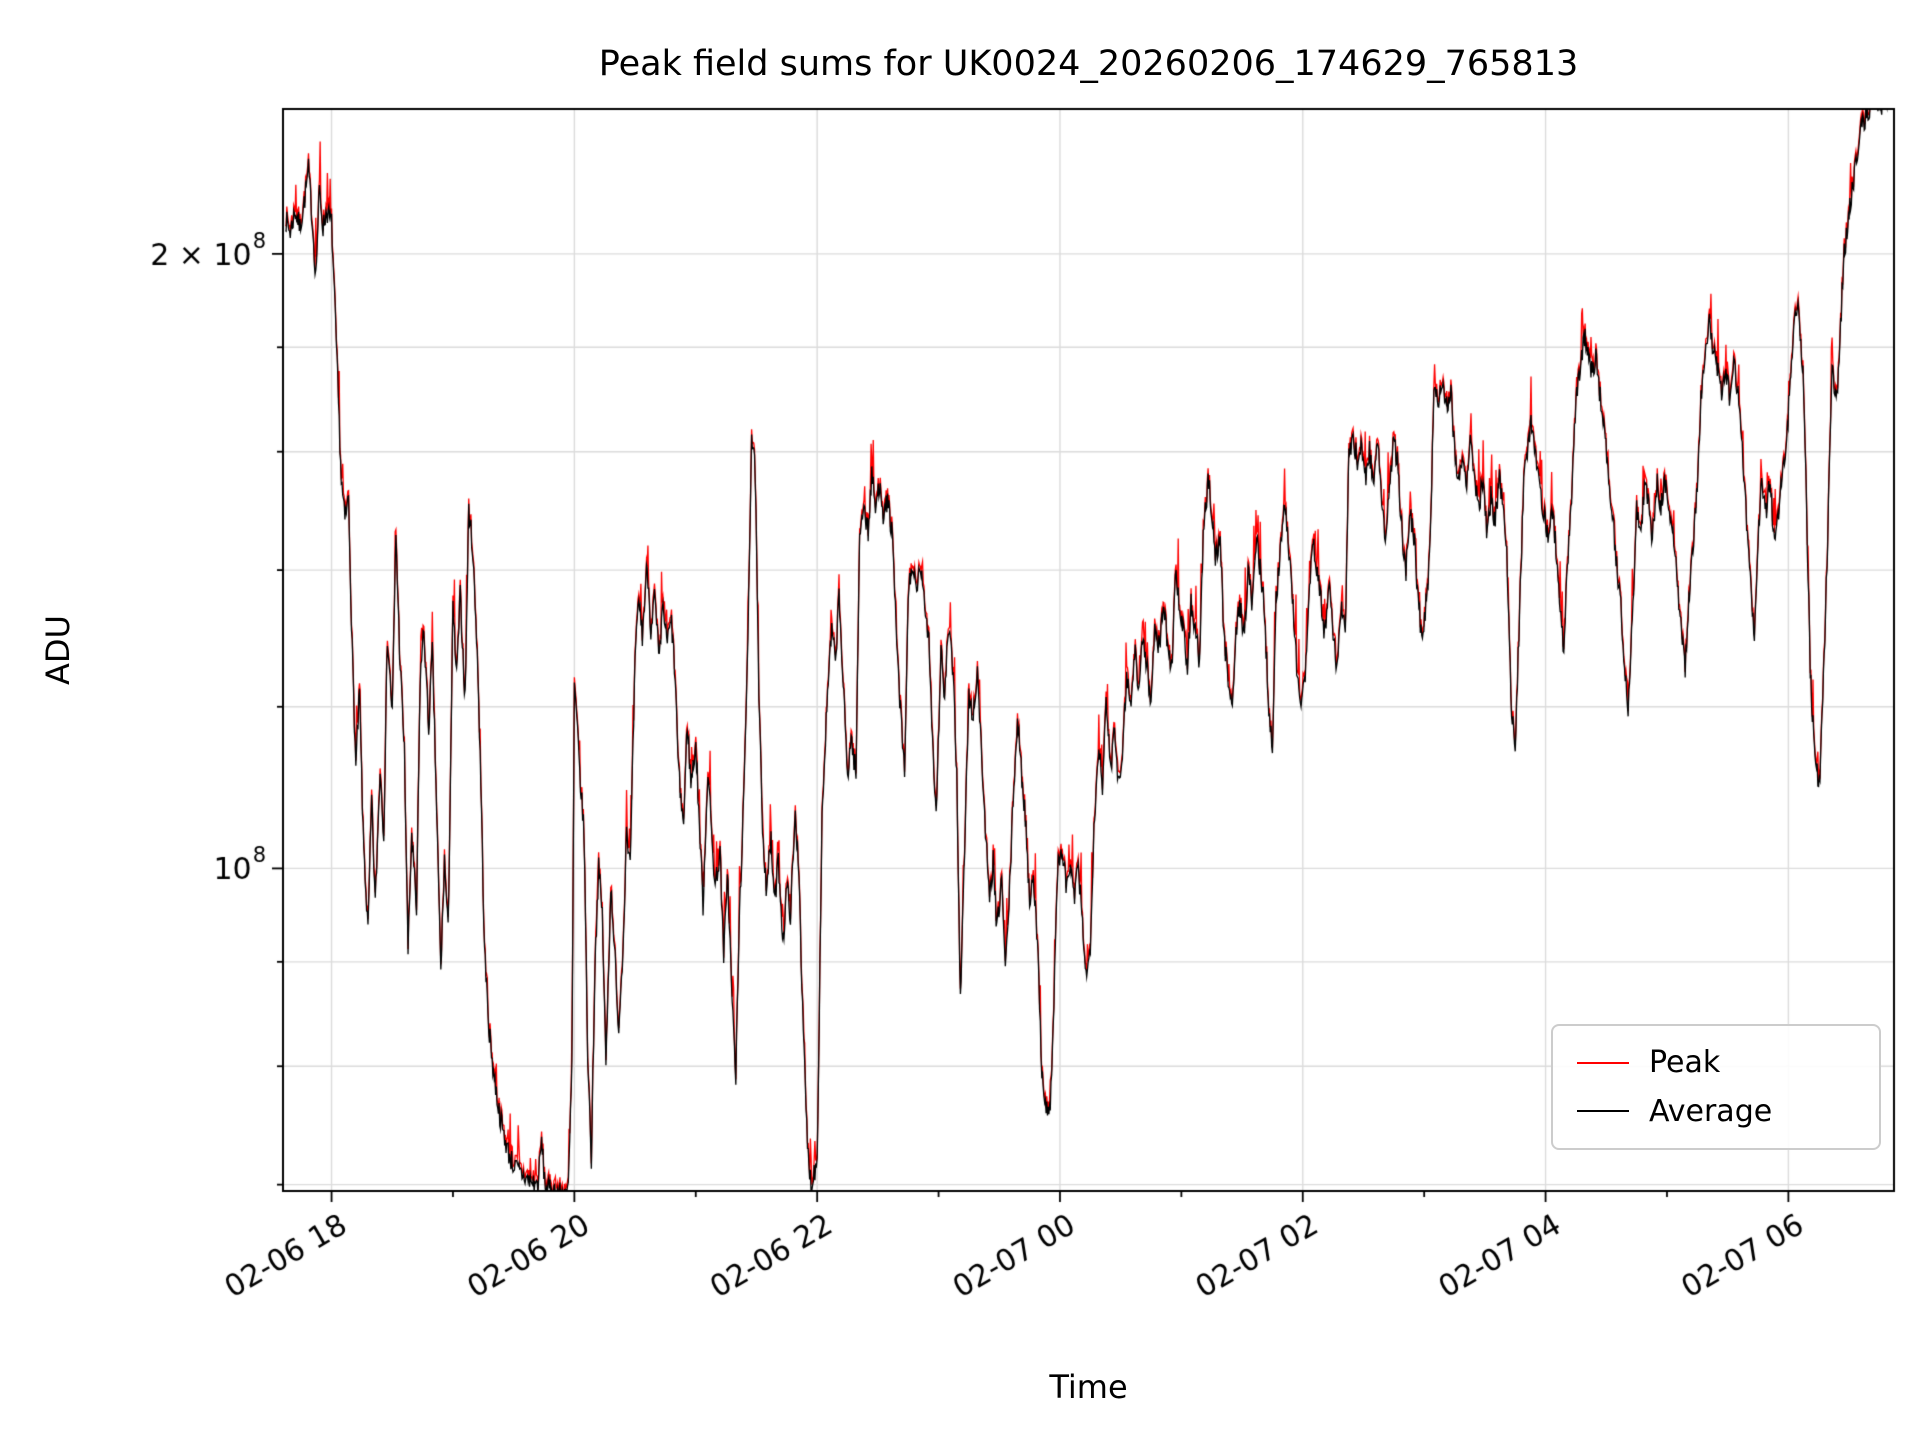 Image resolution: width=1920 pixels, height=1440 pixels. Describe the element at coordinates (1716, 1087) in the screenshot. I see `legend: Peak Average` at that location.